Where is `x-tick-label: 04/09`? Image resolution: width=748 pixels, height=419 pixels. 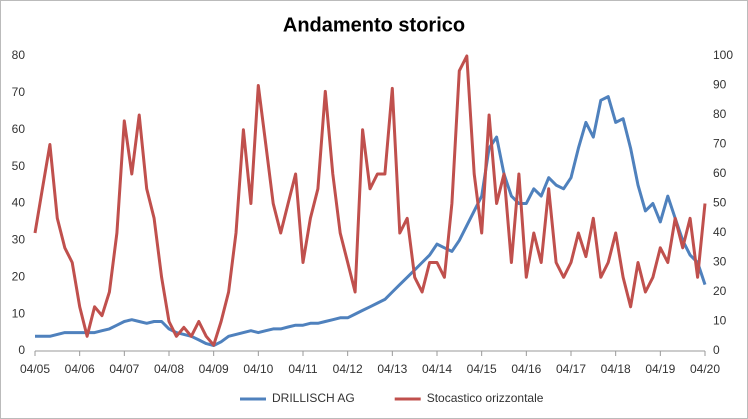 x-tick-label: 04/09 is located at coordinates (214, 369).